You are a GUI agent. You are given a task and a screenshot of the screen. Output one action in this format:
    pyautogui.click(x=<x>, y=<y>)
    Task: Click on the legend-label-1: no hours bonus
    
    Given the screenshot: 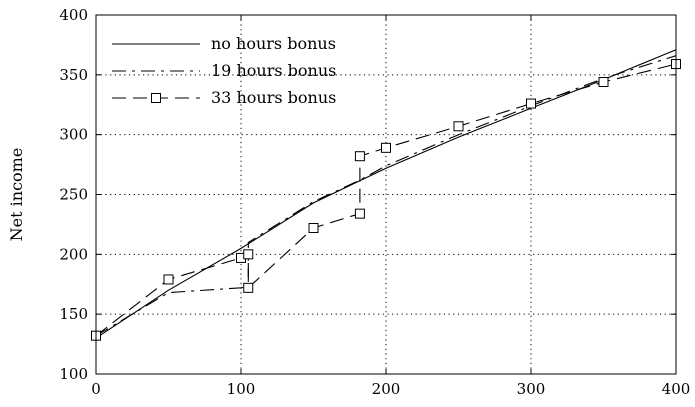 What is the action you would take?
    pyautogui.click(x=273, y=43)
    